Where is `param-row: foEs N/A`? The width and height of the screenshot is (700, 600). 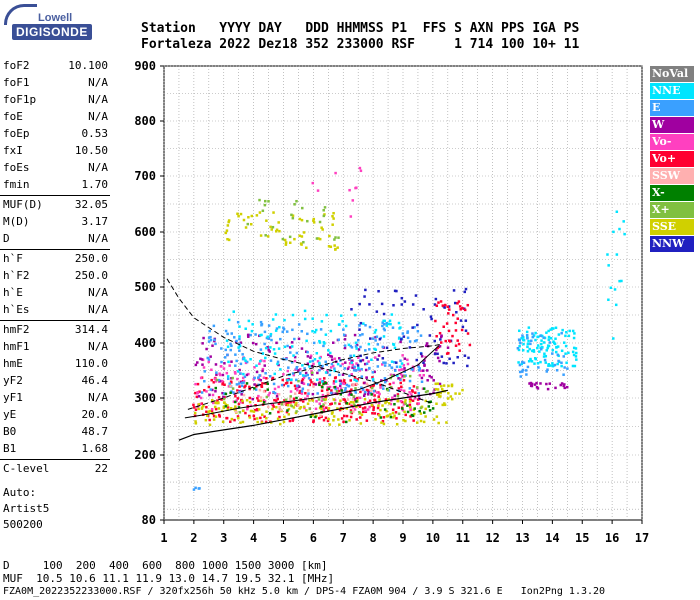 param-row: foEs N/A is located at coordinates (55, 168).